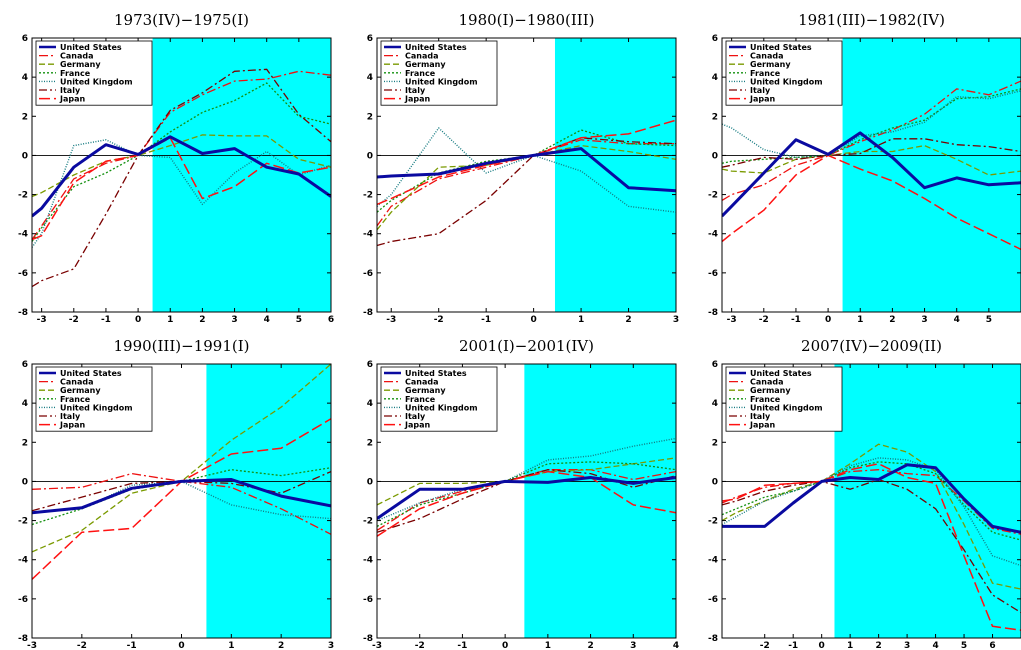 This screenshot has width=1021, height=650. I want to click on chart-title: 1981(III)−1982(IV), so click(871, 20).